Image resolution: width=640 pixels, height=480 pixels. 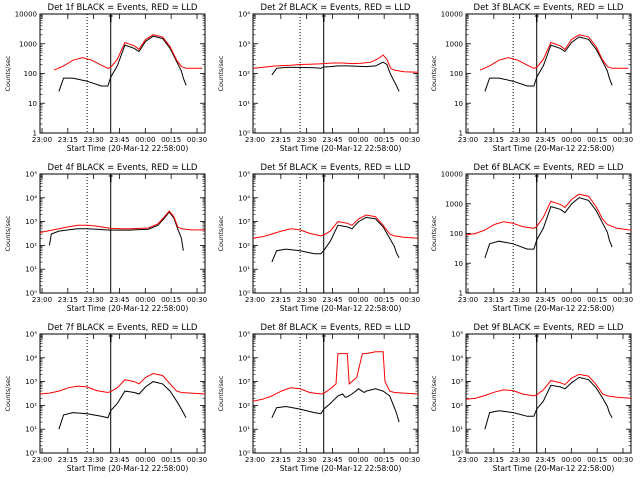 What do you see at coordinates (336, 328) in the screenshot?
I see `panel-title: Det 8f BLACK = Events, RED = LLD` at bounding box center [336, 328].